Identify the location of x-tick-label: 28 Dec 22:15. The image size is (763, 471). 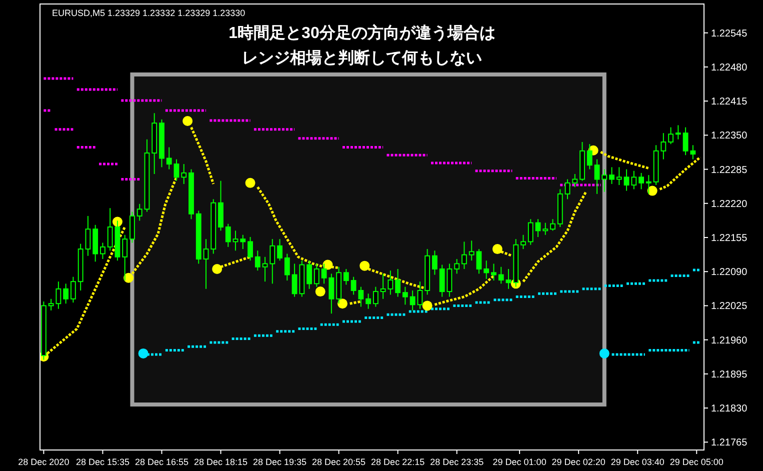
(398, 462).